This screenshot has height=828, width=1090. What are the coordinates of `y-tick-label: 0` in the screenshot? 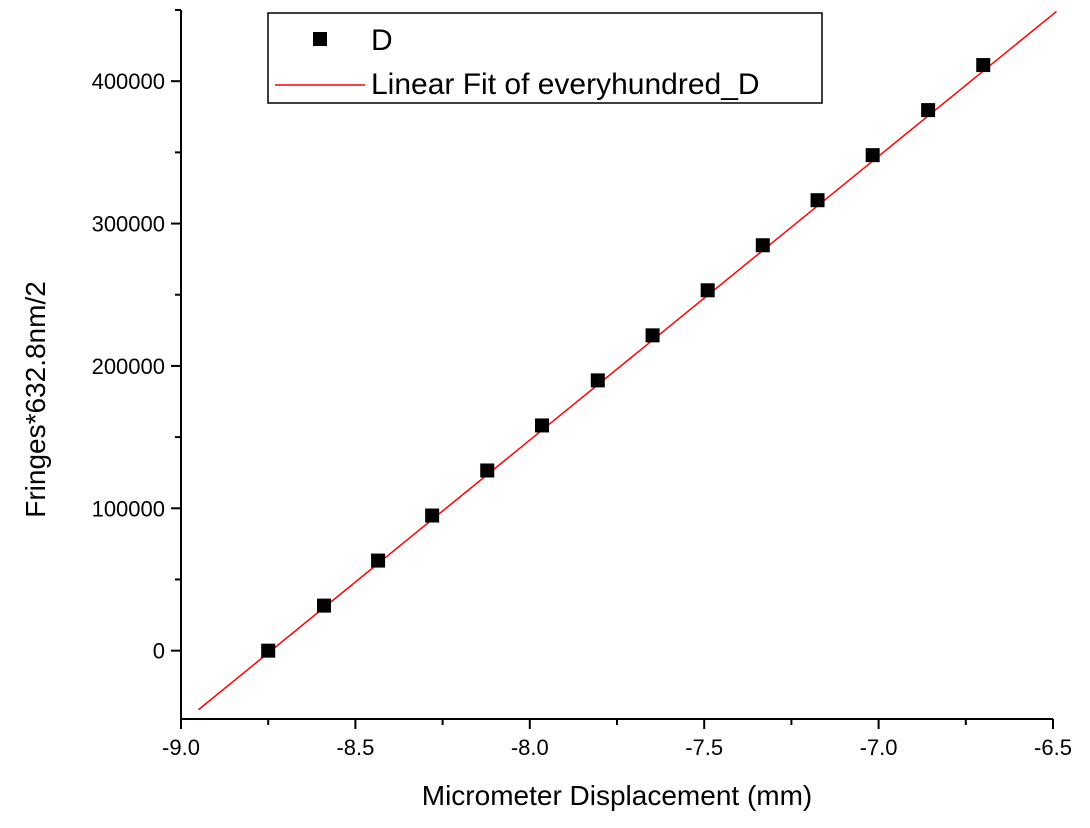 It's located at (159, 651).